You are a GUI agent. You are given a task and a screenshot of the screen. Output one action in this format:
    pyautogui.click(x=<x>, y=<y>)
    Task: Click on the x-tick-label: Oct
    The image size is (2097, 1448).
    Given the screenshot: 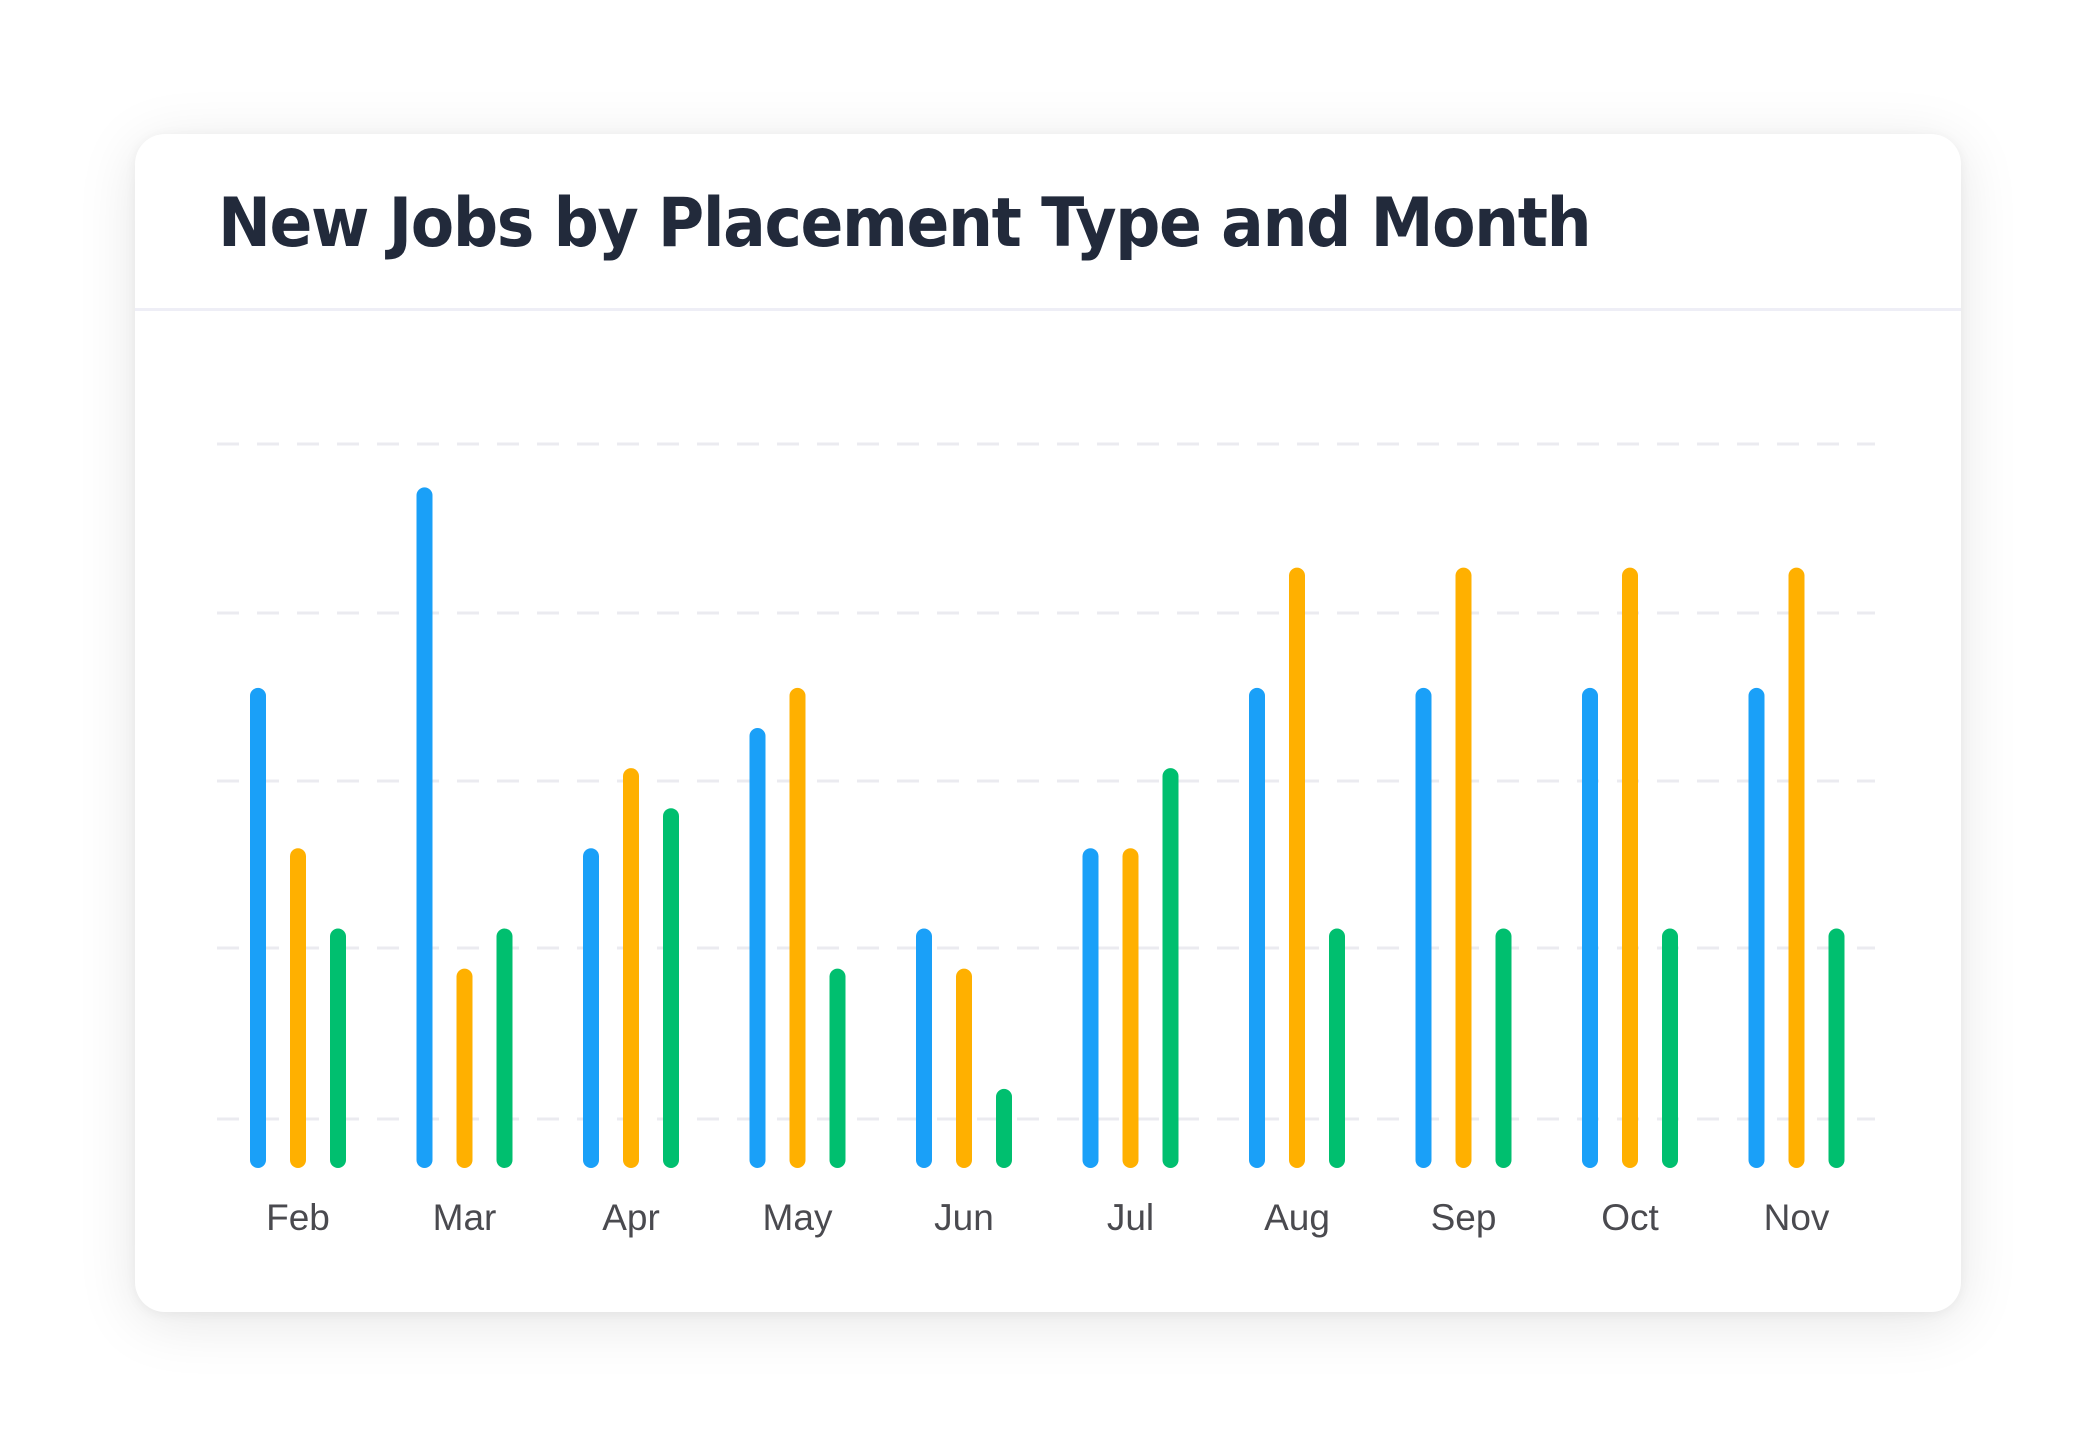 What is the action you would take?
    pyautogui.click(x=1630, y=1217)
    